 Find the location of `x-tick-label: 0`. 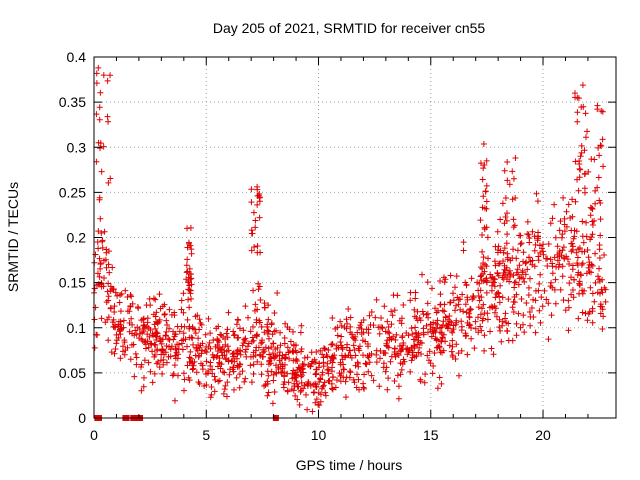

x-tick-label: 0 is located at coordinates (94, 435).